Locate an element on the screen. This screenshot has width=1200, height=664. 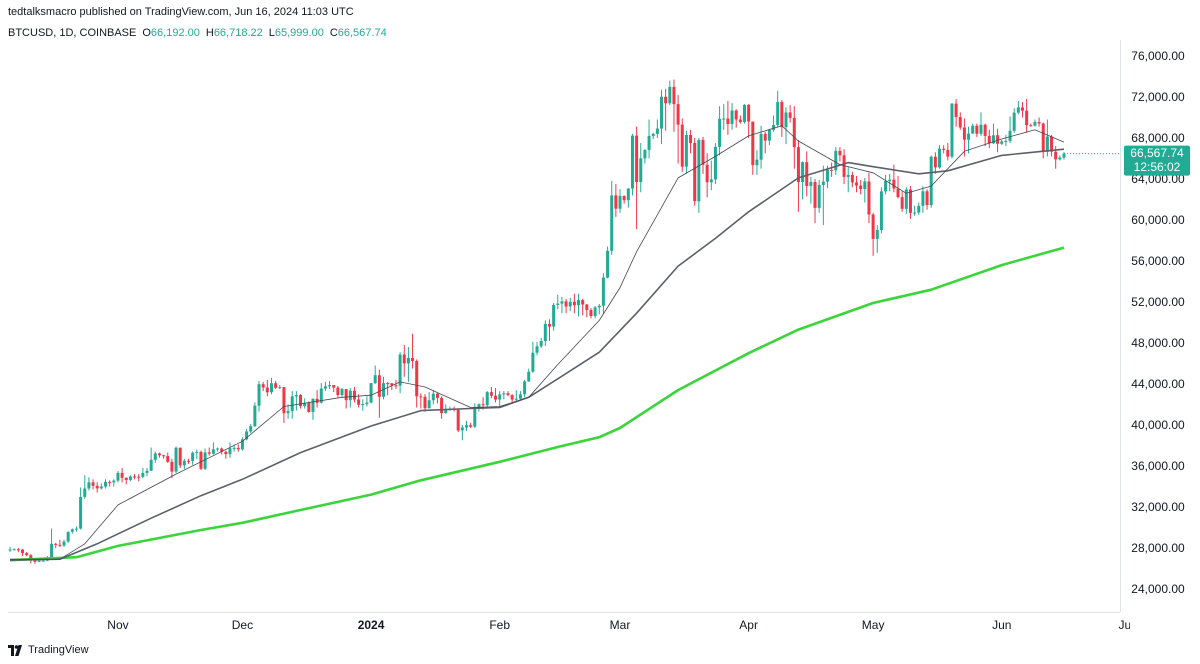
x-tick-label: Mar is located at coordinates (620, 625).